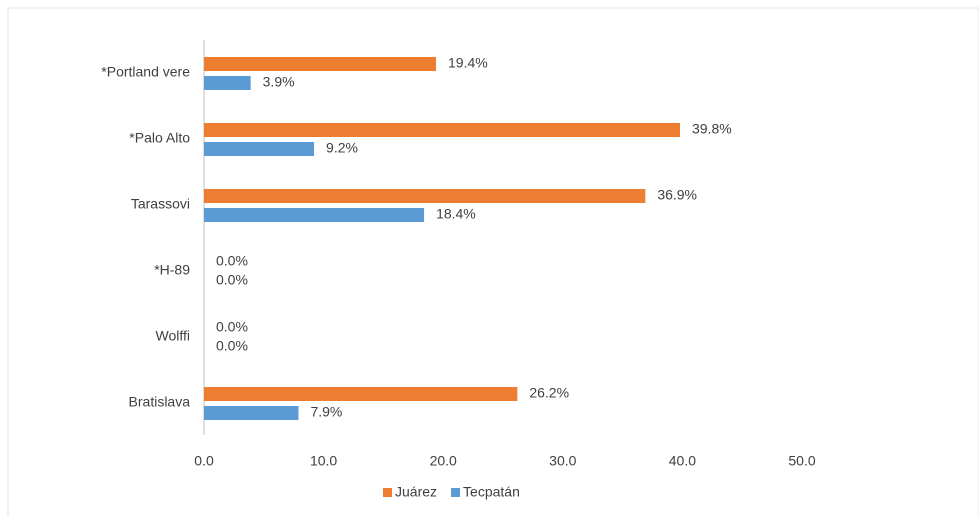 Image resolution: width=979 pixels, height=516 pixels. What do you see at coordinates (160, 204) in the screenshot?
I see `y-tick-label: Tarassovi` at bounding box center [160, 204].